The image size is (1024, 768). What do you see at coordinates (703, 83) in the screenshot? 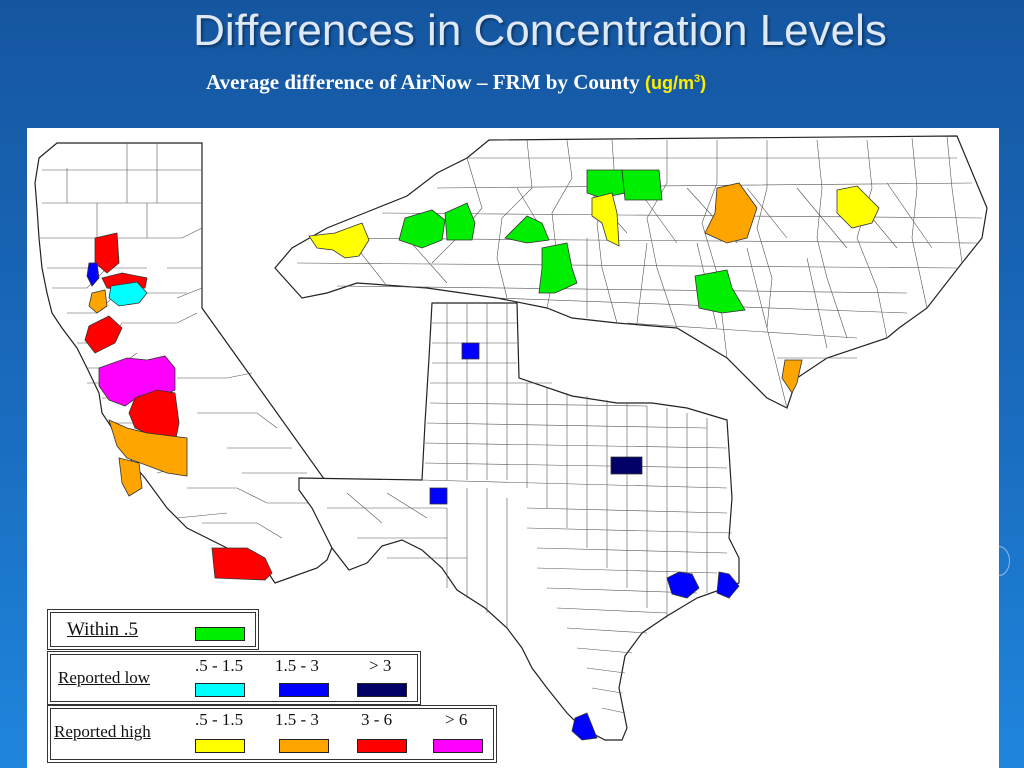
I see `unit-suffix: )` at bounding box center [703, 83].